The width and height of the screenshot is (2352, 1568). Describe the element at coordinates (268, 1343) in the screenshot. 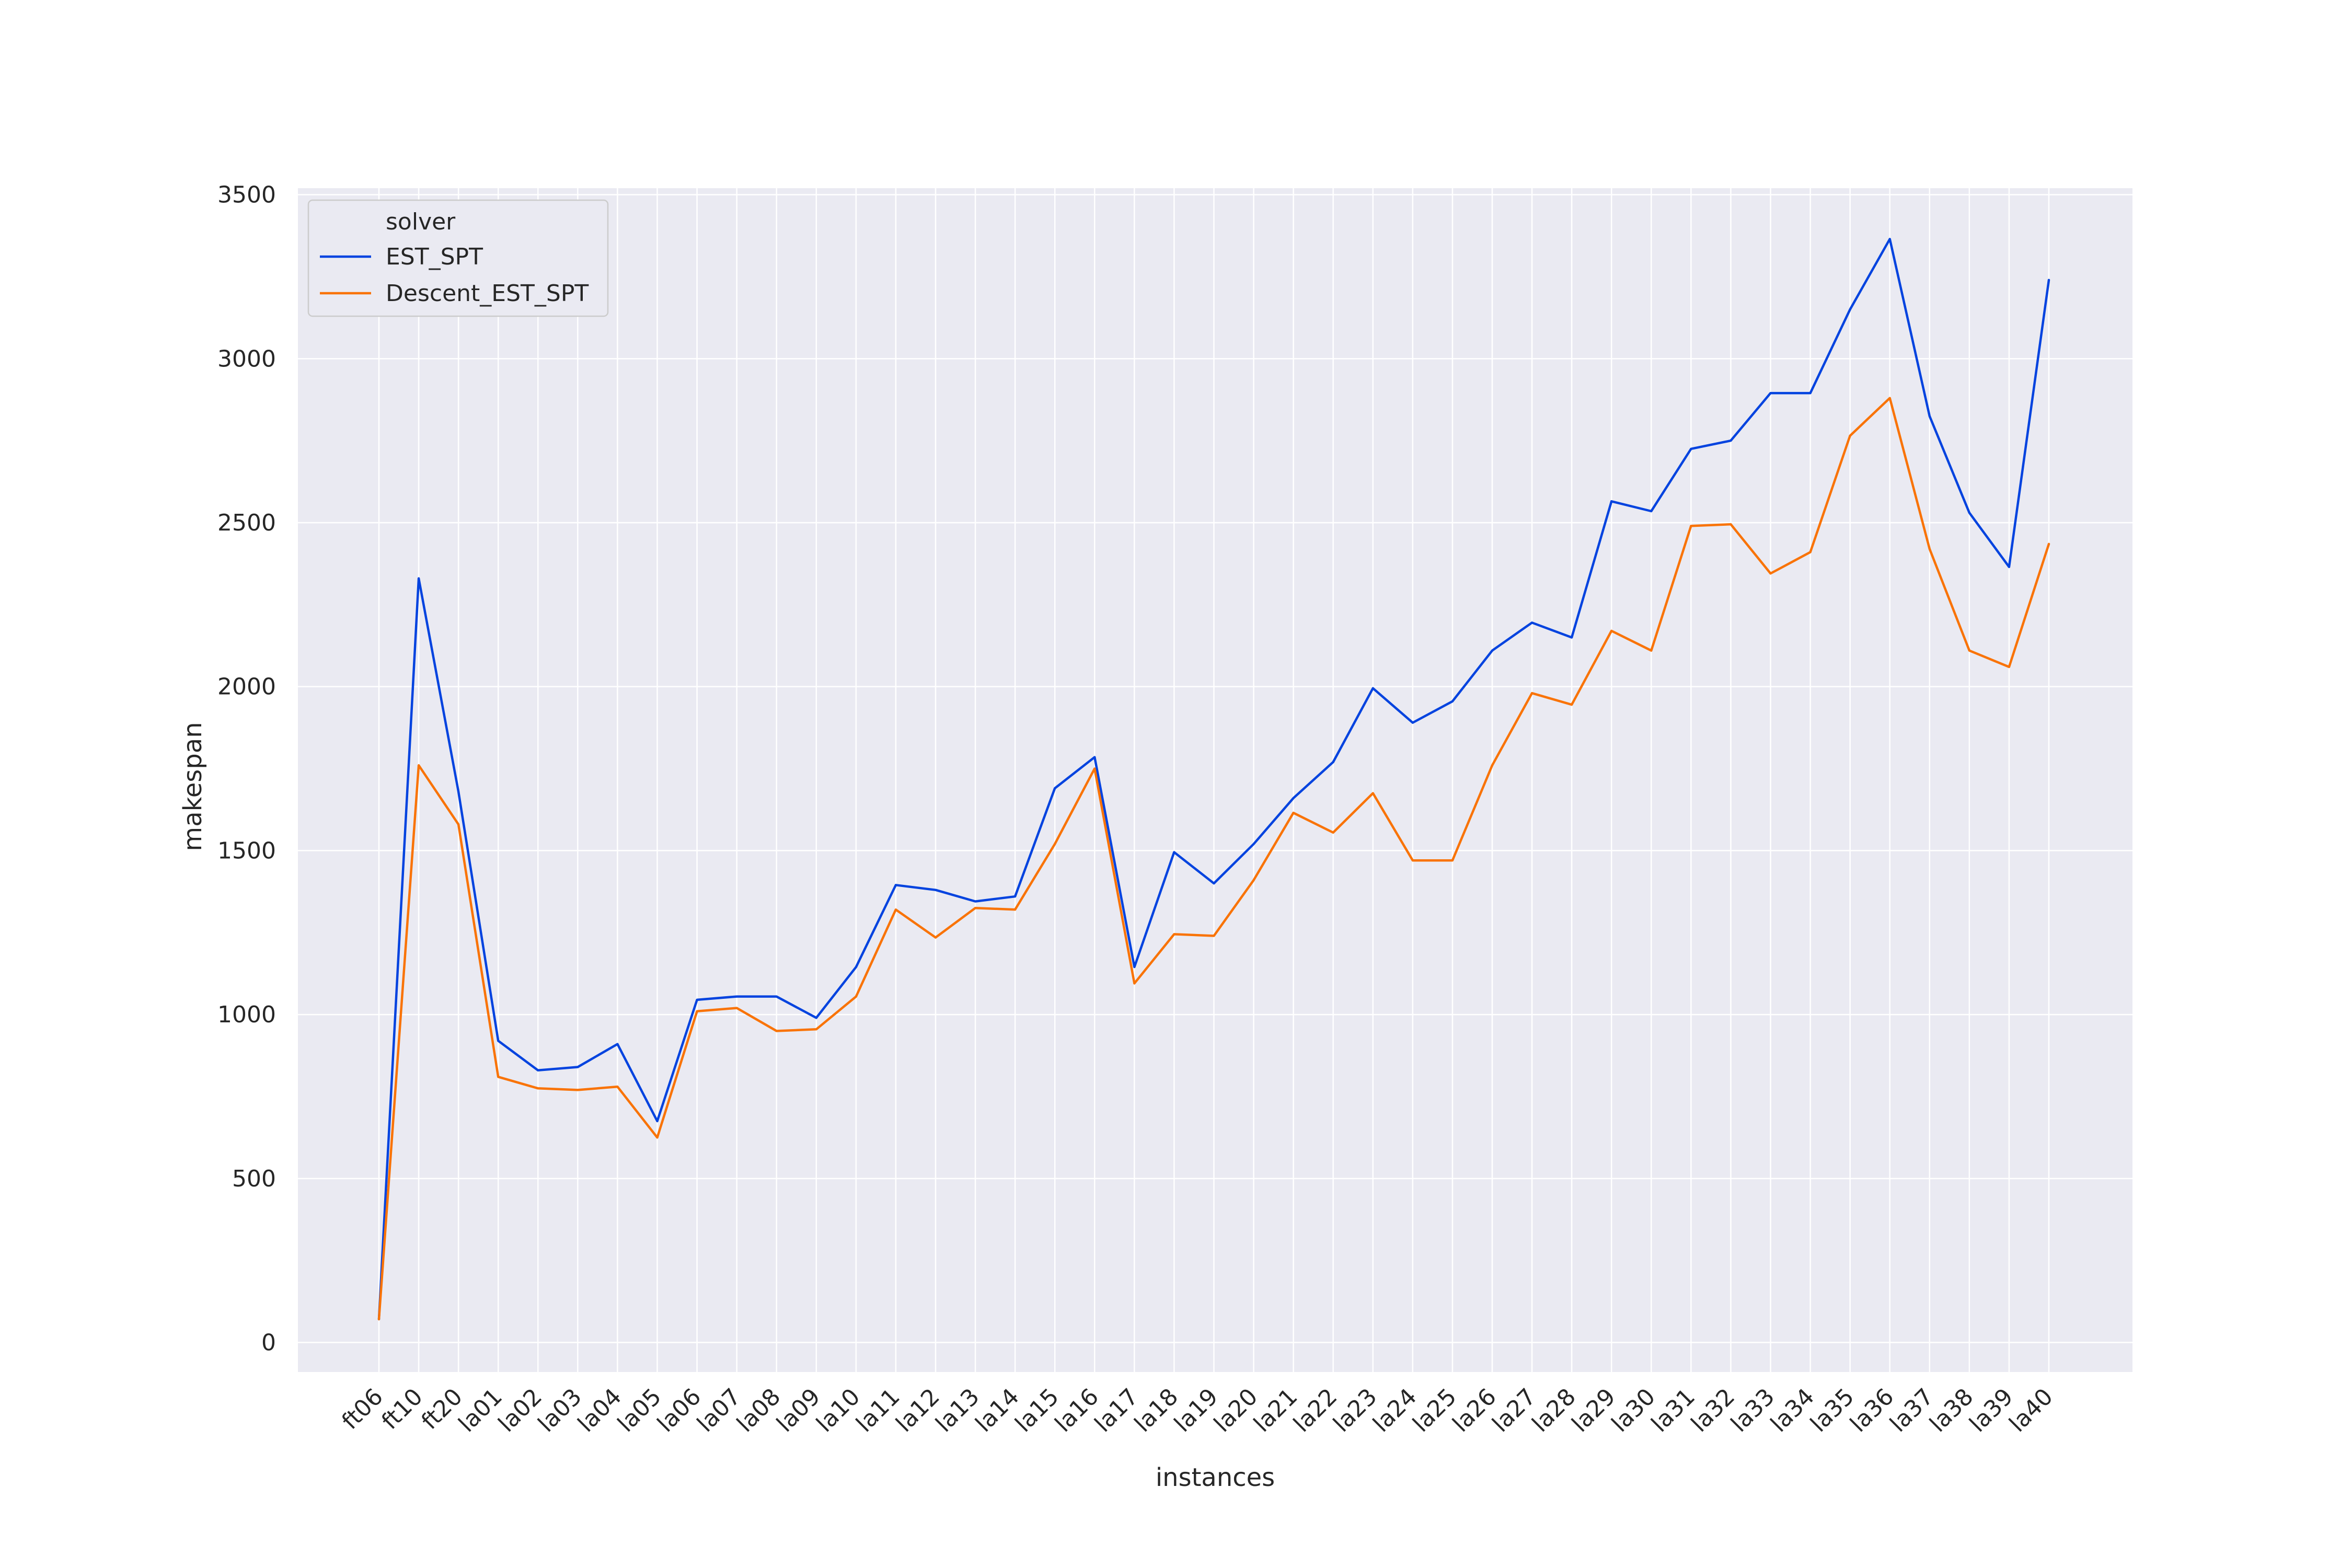

I see `y-tick-label: 0` at that location.